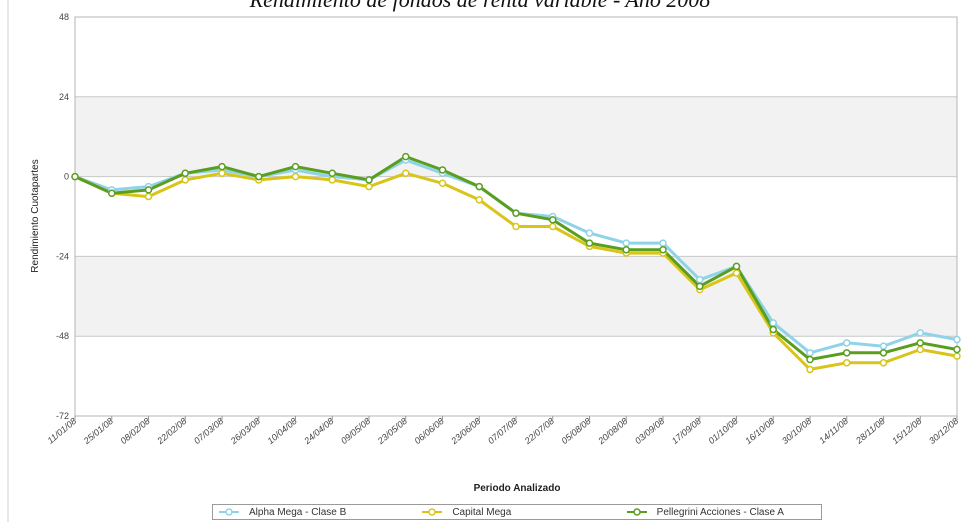  Describe the element at coordinates (62, 256) in the screenshot. I see `y-tick-label: -24` at that location.